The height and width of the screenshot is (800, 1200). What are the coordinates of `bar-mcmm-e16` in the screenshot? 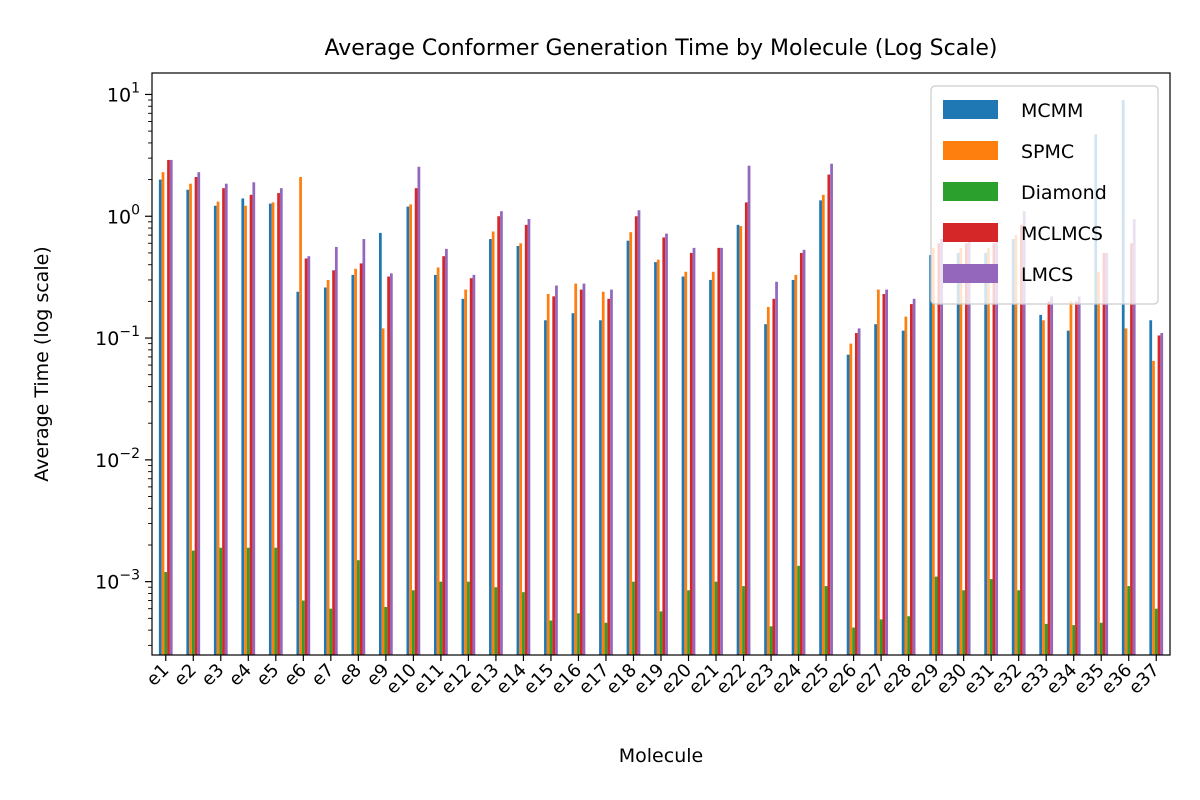 It's located at (573, 484).